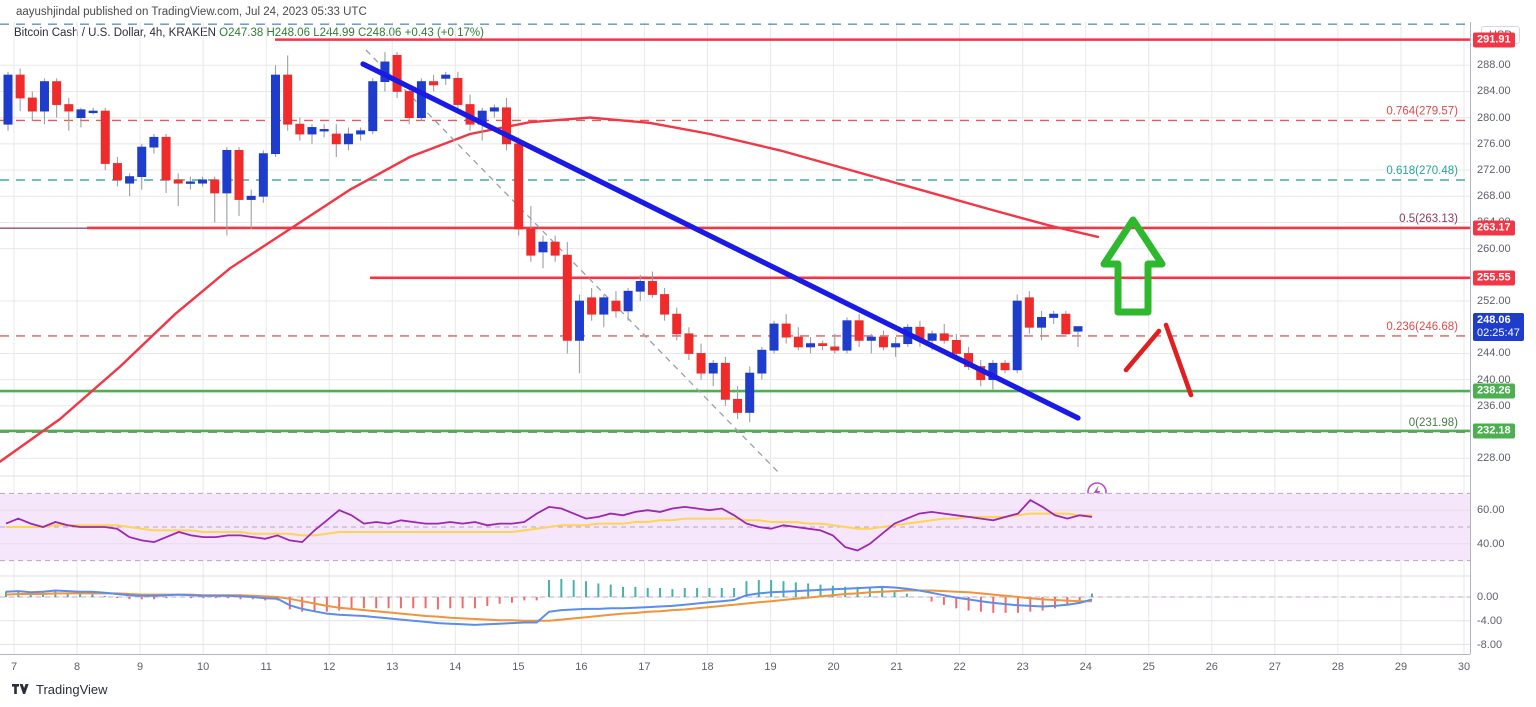 The height and width of the screenshot is (707, 1536). Describe the element at coordinates (266, 667) in the screenshot. I see `time-tick-label: 11` at that location.